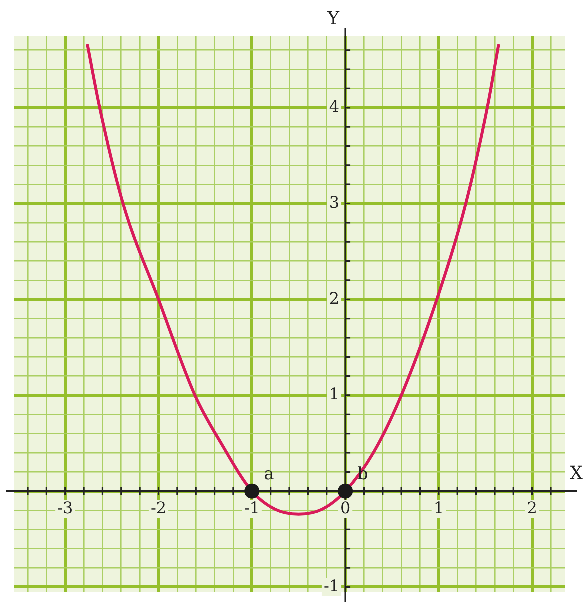 The image size is (585, 604). What do you see at coordinates (332, 586) in the screenshot?
I see `y-tick-label: -1` at bounding box center [332, 586].